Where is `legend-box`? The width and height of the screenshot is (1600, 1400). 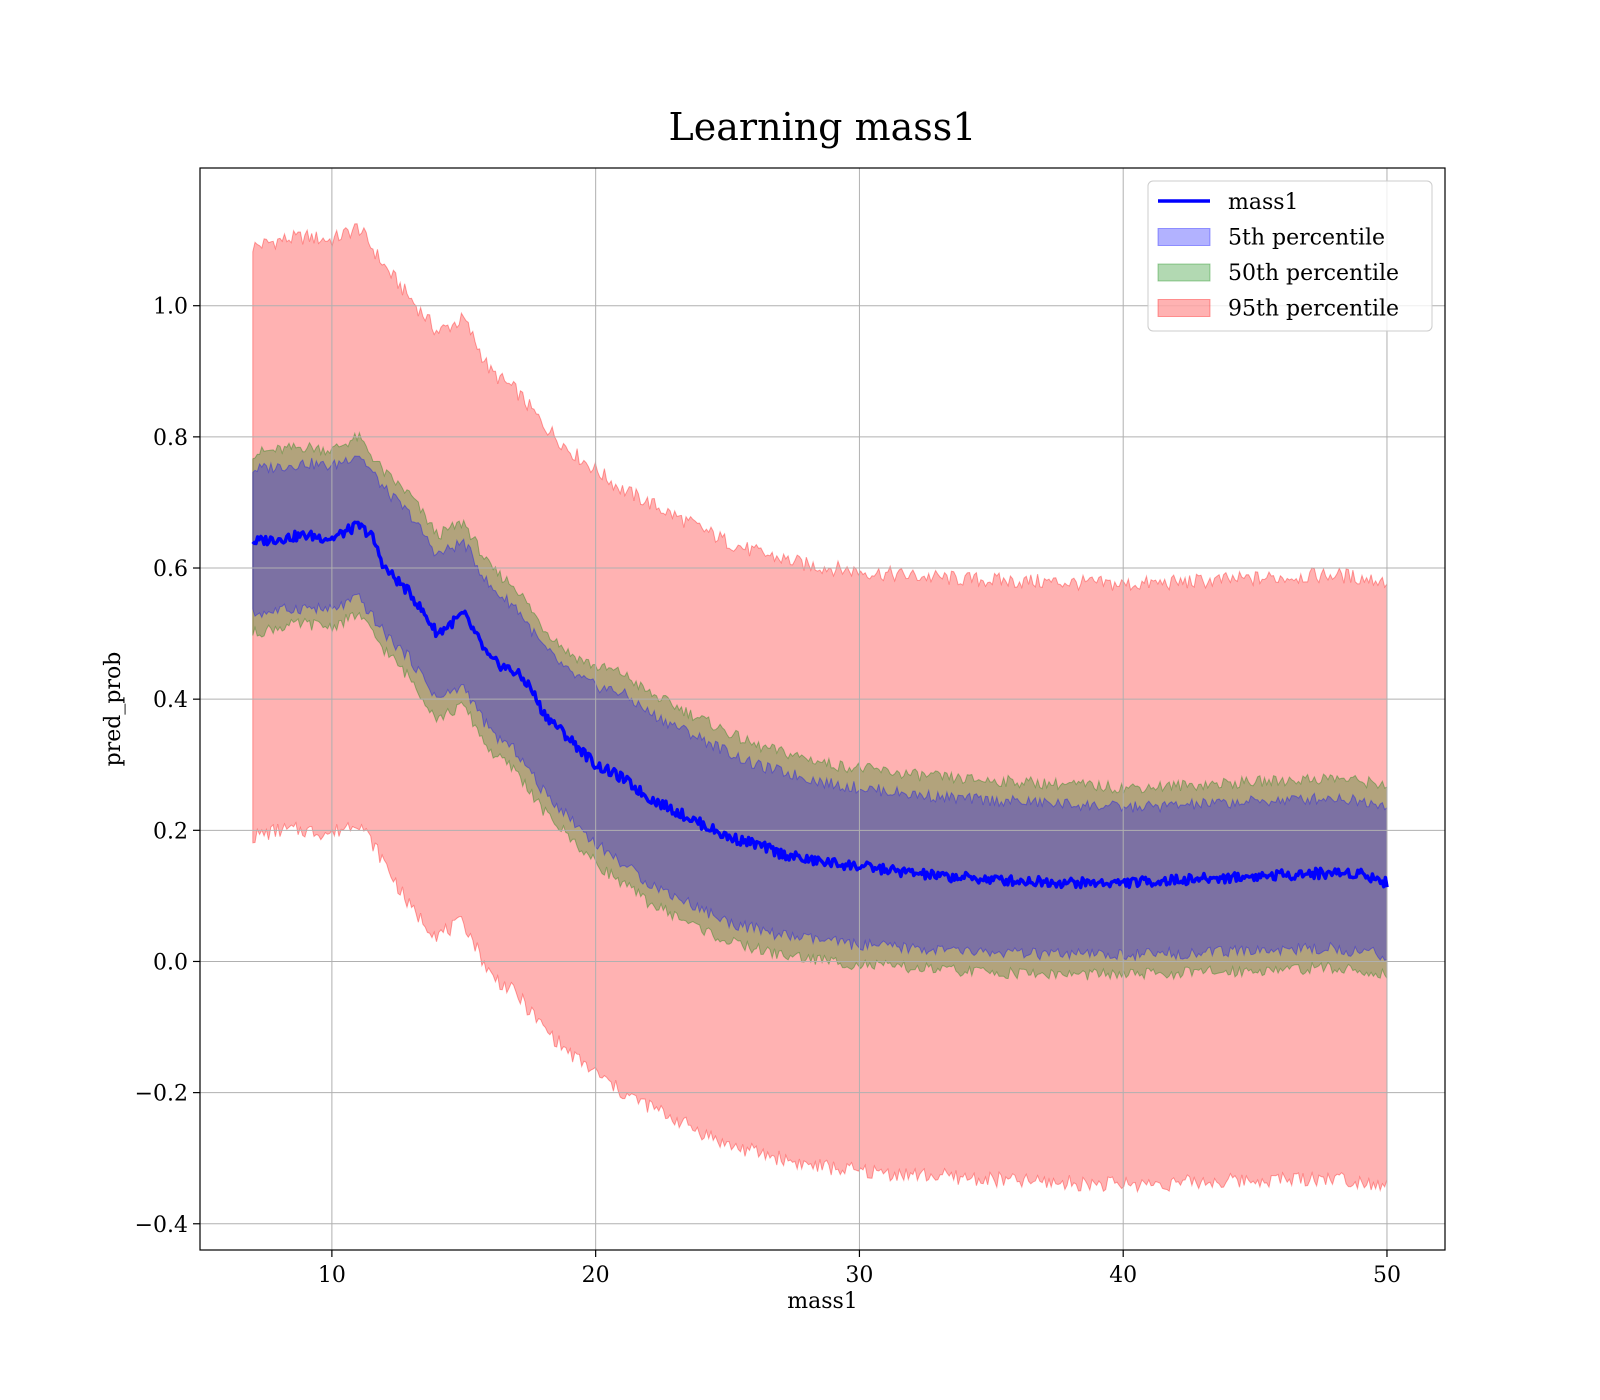
legend-box is located at coordinates (1290, 256).